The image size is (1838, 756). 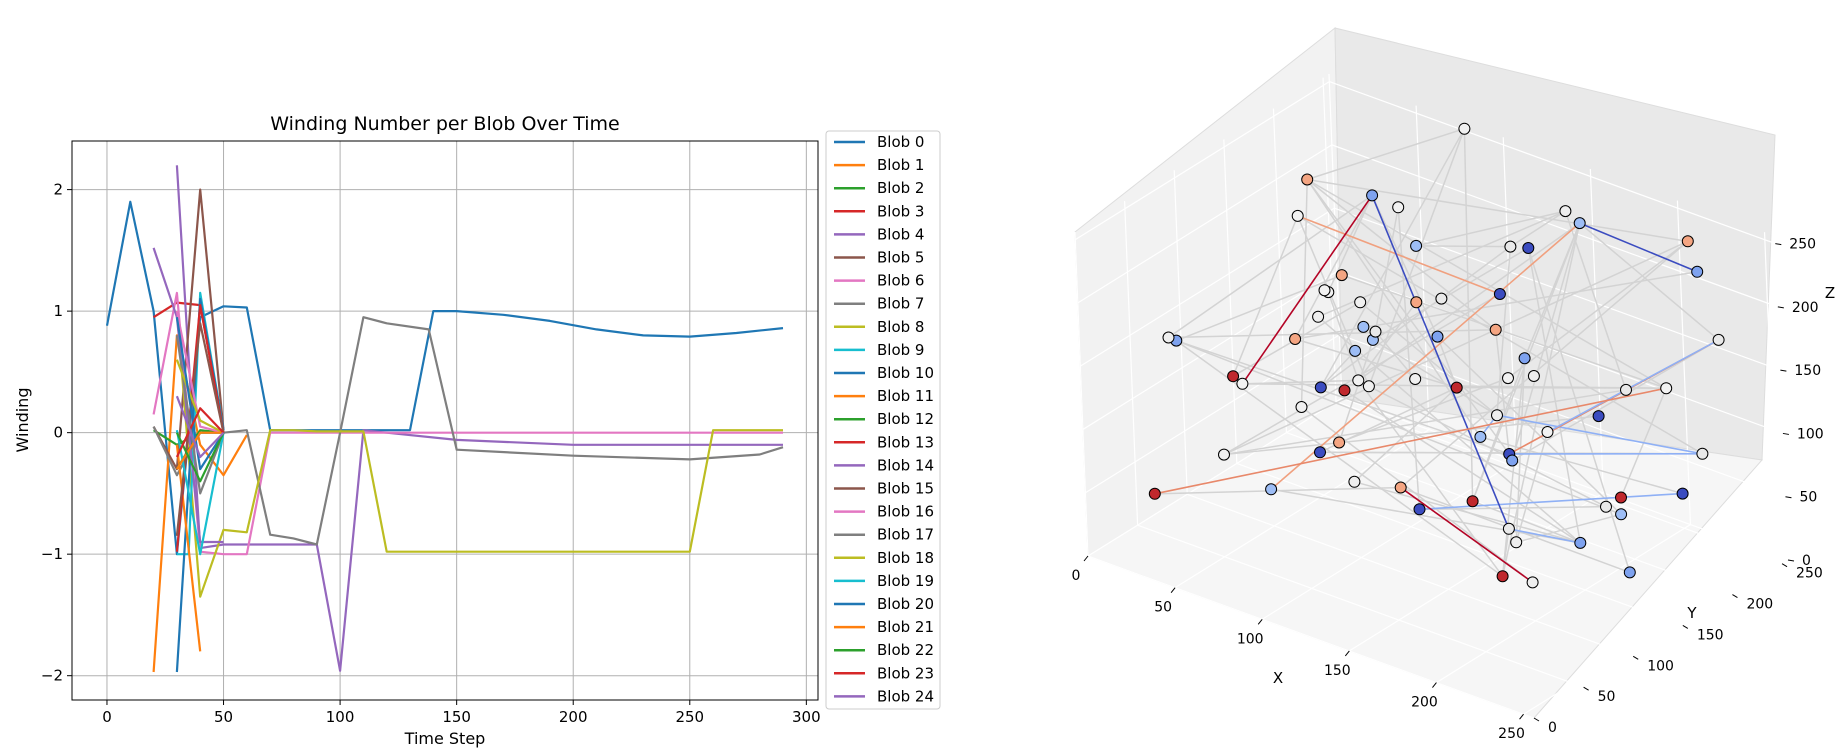 I want to click on legend-label: Blob 1, so click(x=900, y=165).